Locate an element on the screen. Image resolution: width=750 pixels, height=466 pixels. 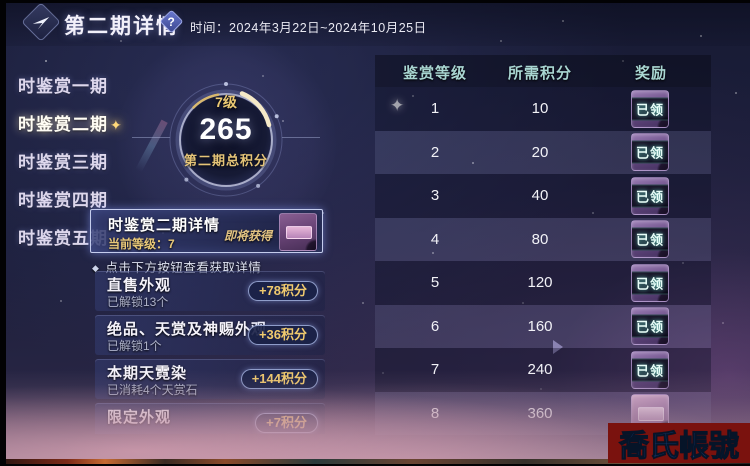
sidebar-item-period-3: 时鉴赏三期 is located at coordinates (63, 162).